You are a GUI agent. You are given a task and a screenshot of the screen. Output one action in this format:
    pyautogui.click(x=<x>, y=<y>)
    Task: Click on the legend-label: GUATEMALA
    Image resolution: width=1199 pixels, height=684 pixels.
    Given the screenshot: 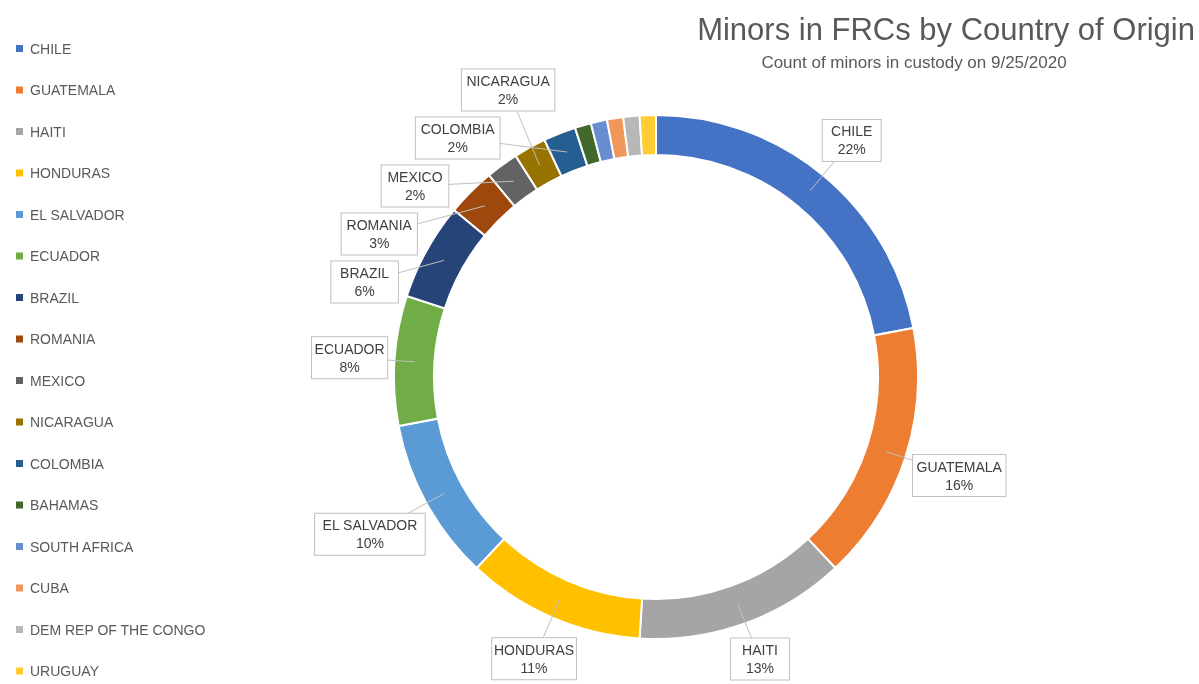 What is the action you would take?
    pyautogui.click(x=73, y=90)
    